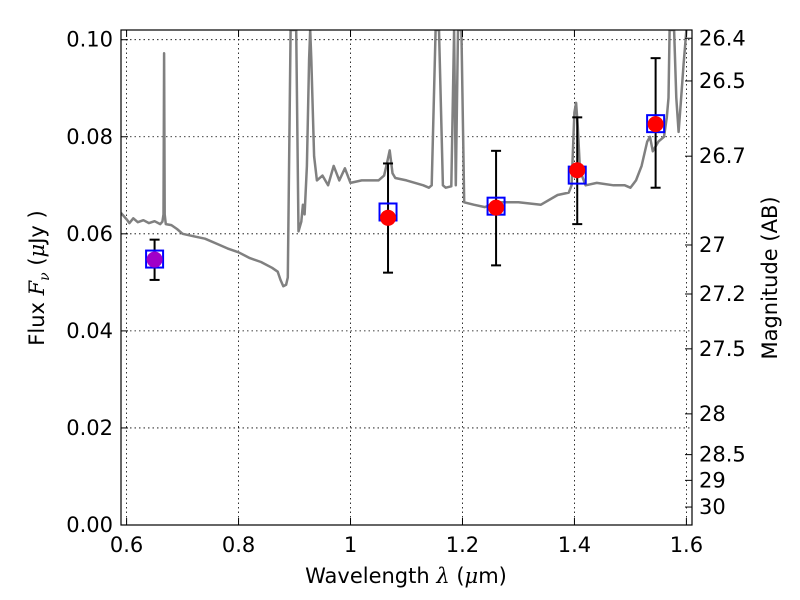  I want to click on y-axis-label: Flux Fν (μJy ), so click(39, 277).